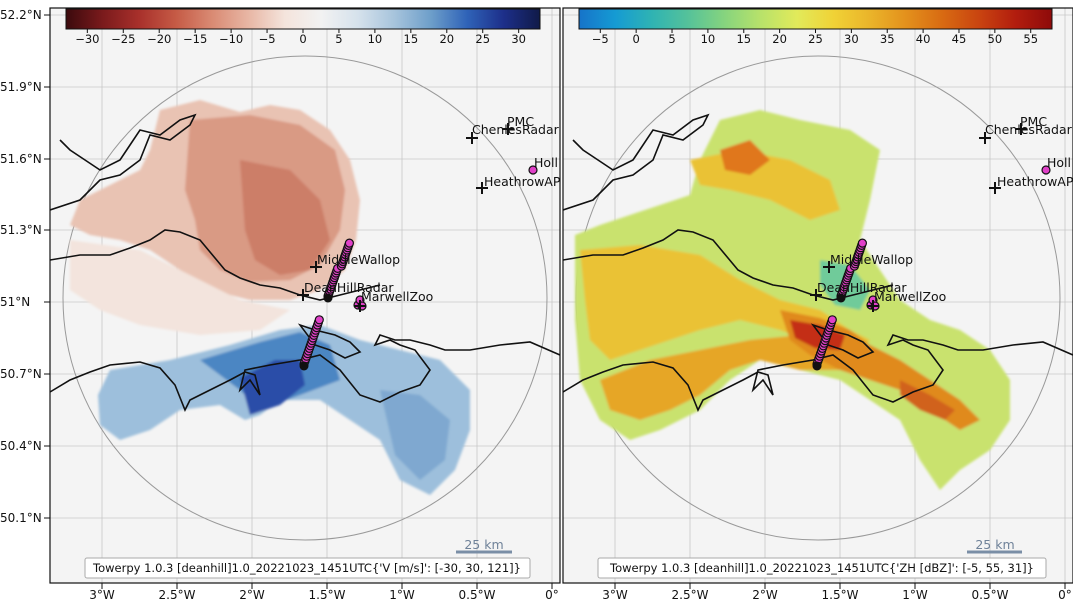 Image resolution: width=1073 pixels, height=600 pixels. What do you see at coordinates (21, 518) in the screenshot?
I see `latitude-tick-label: 50.1°N` at bounding box center [21, 518].